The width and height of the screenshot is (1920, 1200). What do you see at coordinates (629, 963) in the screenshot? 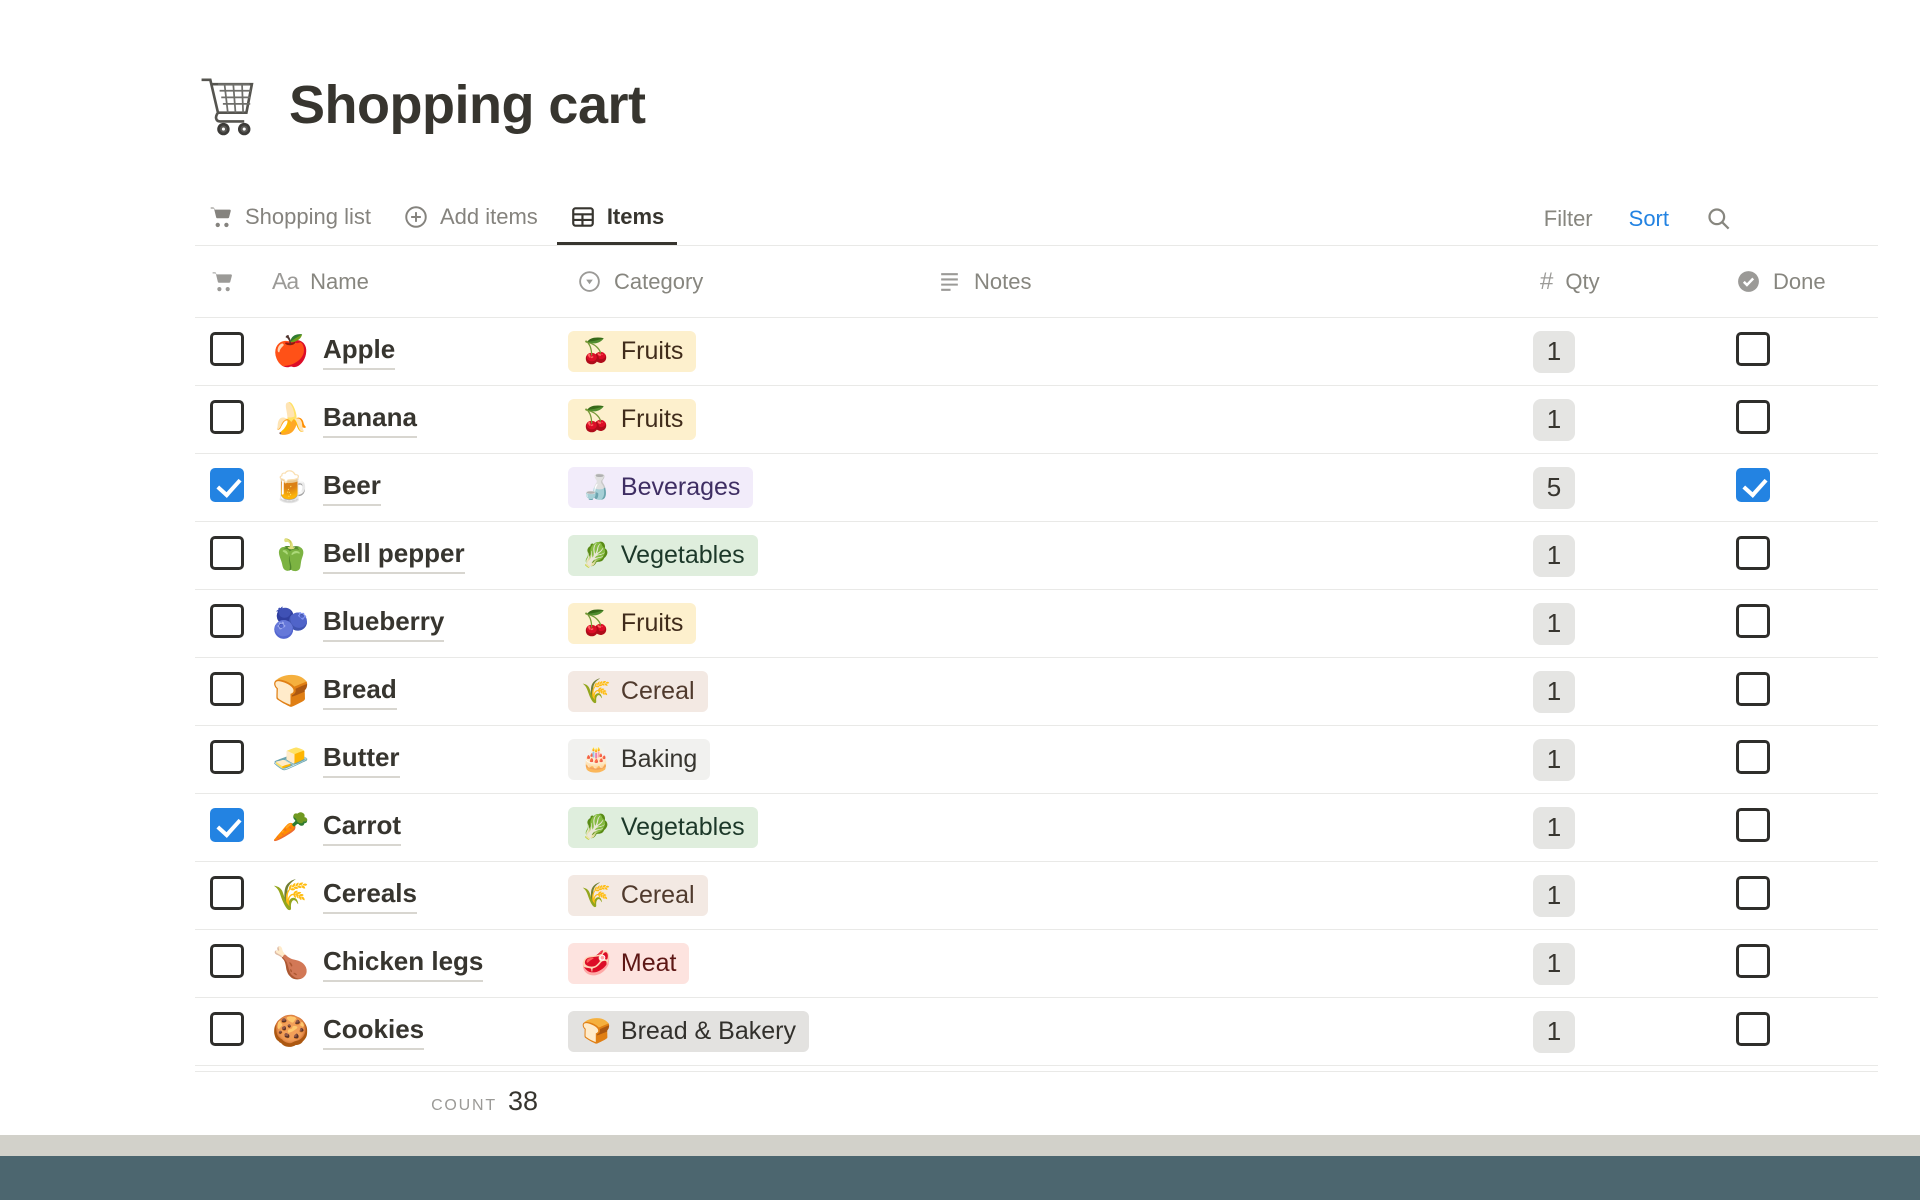
I see `category-tag: 🥩 Meat` at bounding box center [629, 963].